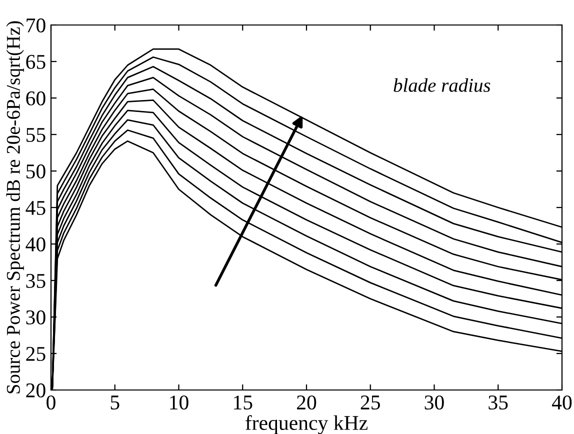 The width and height of the screenshot is (574, 434). I want to click on y-tick-label: 35, so click(36, 281).